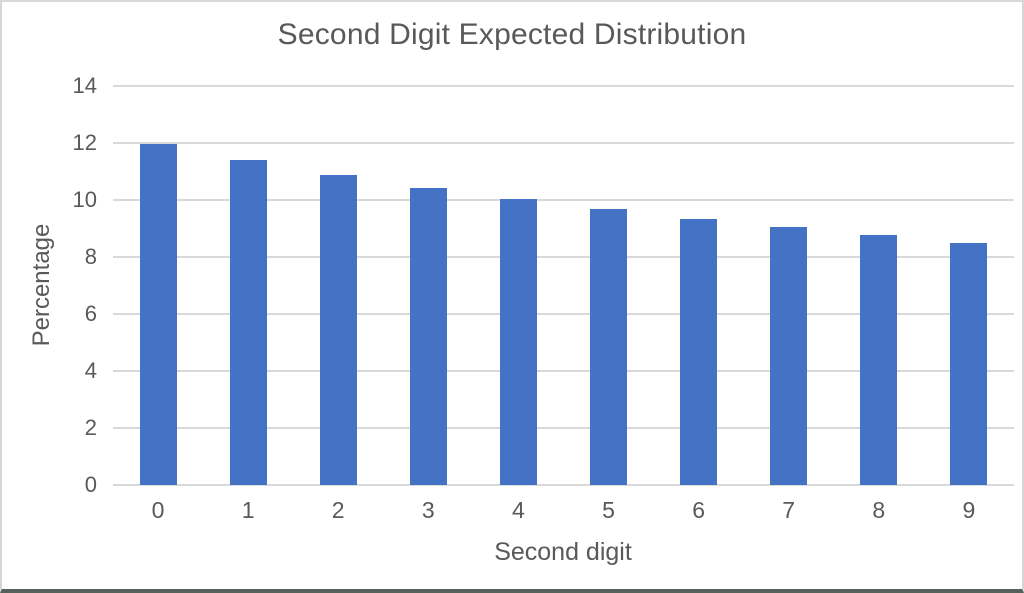 Image resolution: width=1024 pixels, height=593 pixels. I want to click on x-tick-label: 5, so click(608, 510).